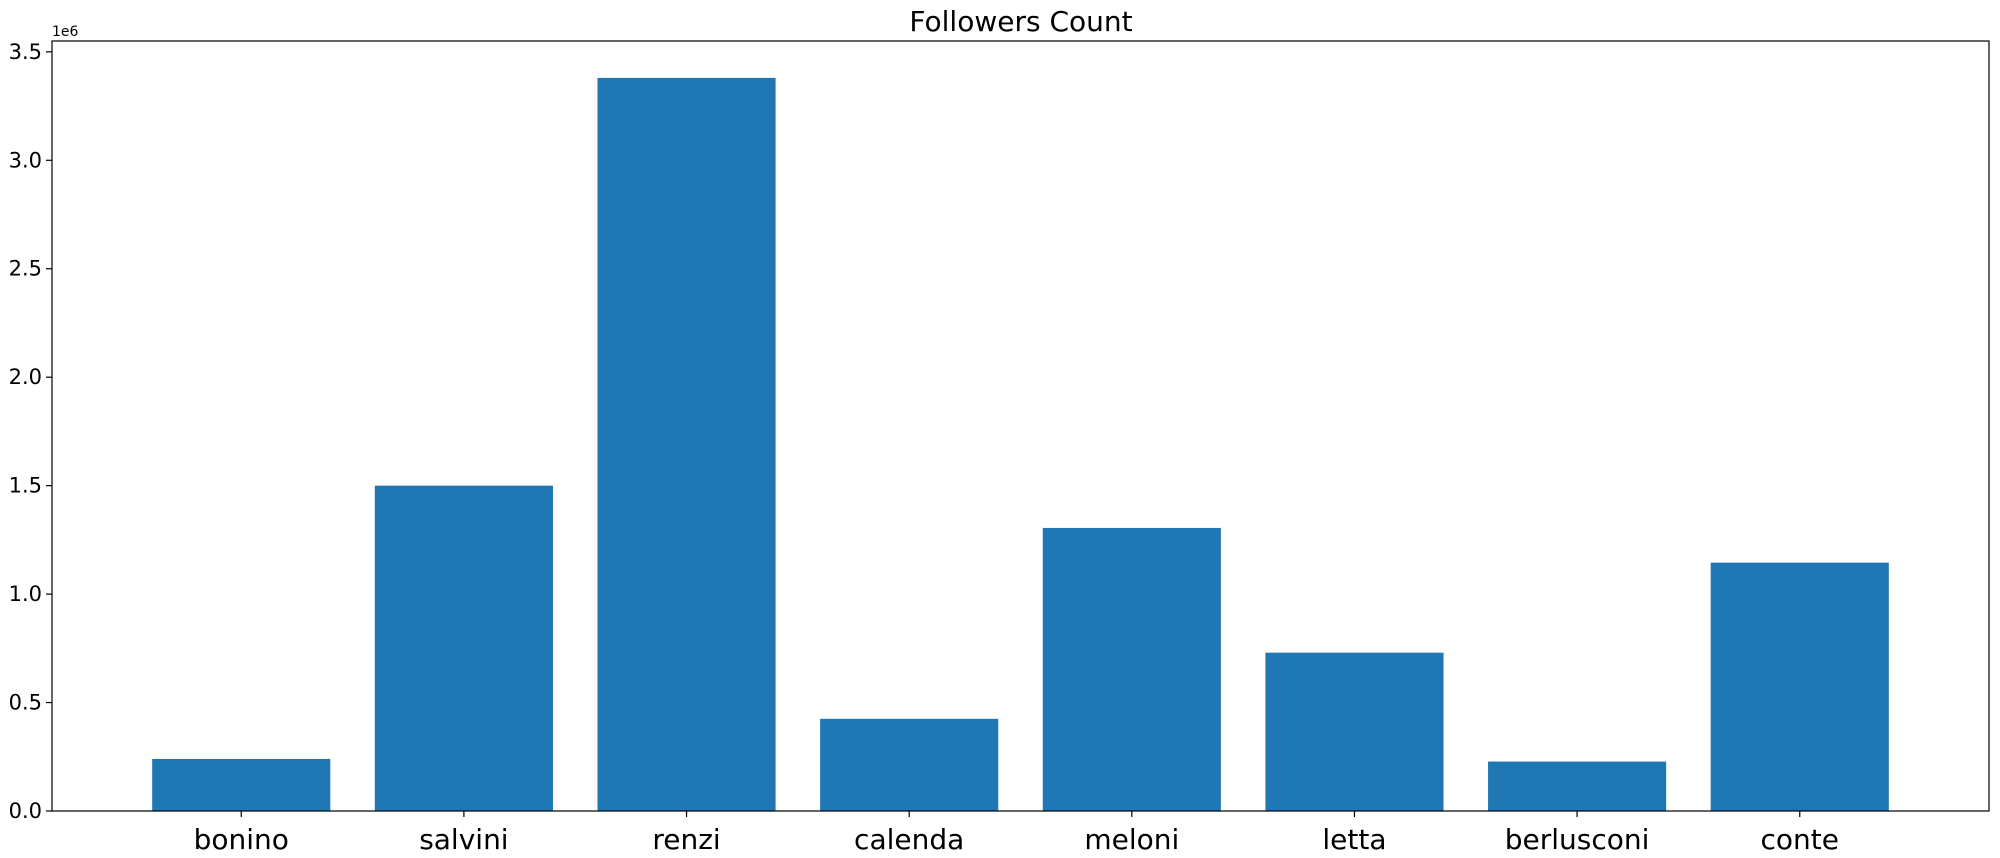 Image resolution: width=2000 pixels, height=858 pixels. What do you see at coordinates (909, 764) in the screenshot?
I see `bar-calenda` at bounding box center [909, 764].